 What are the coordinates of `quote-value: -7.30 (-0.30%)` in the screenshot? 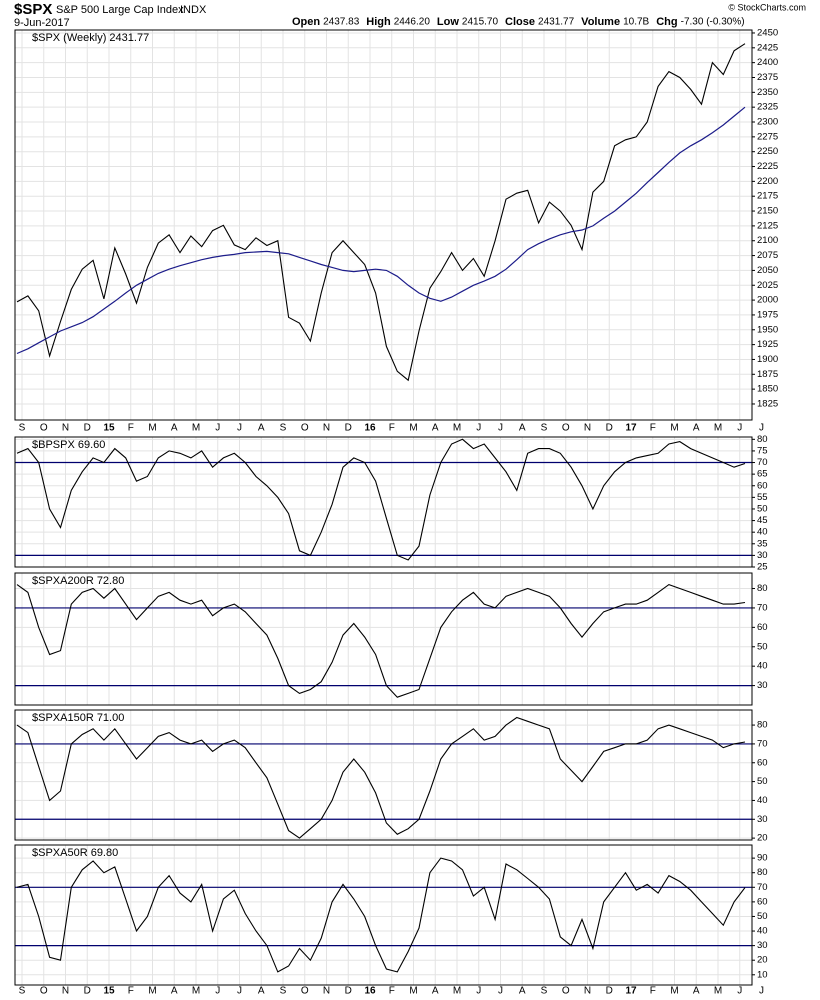 It's located at (713, 22).